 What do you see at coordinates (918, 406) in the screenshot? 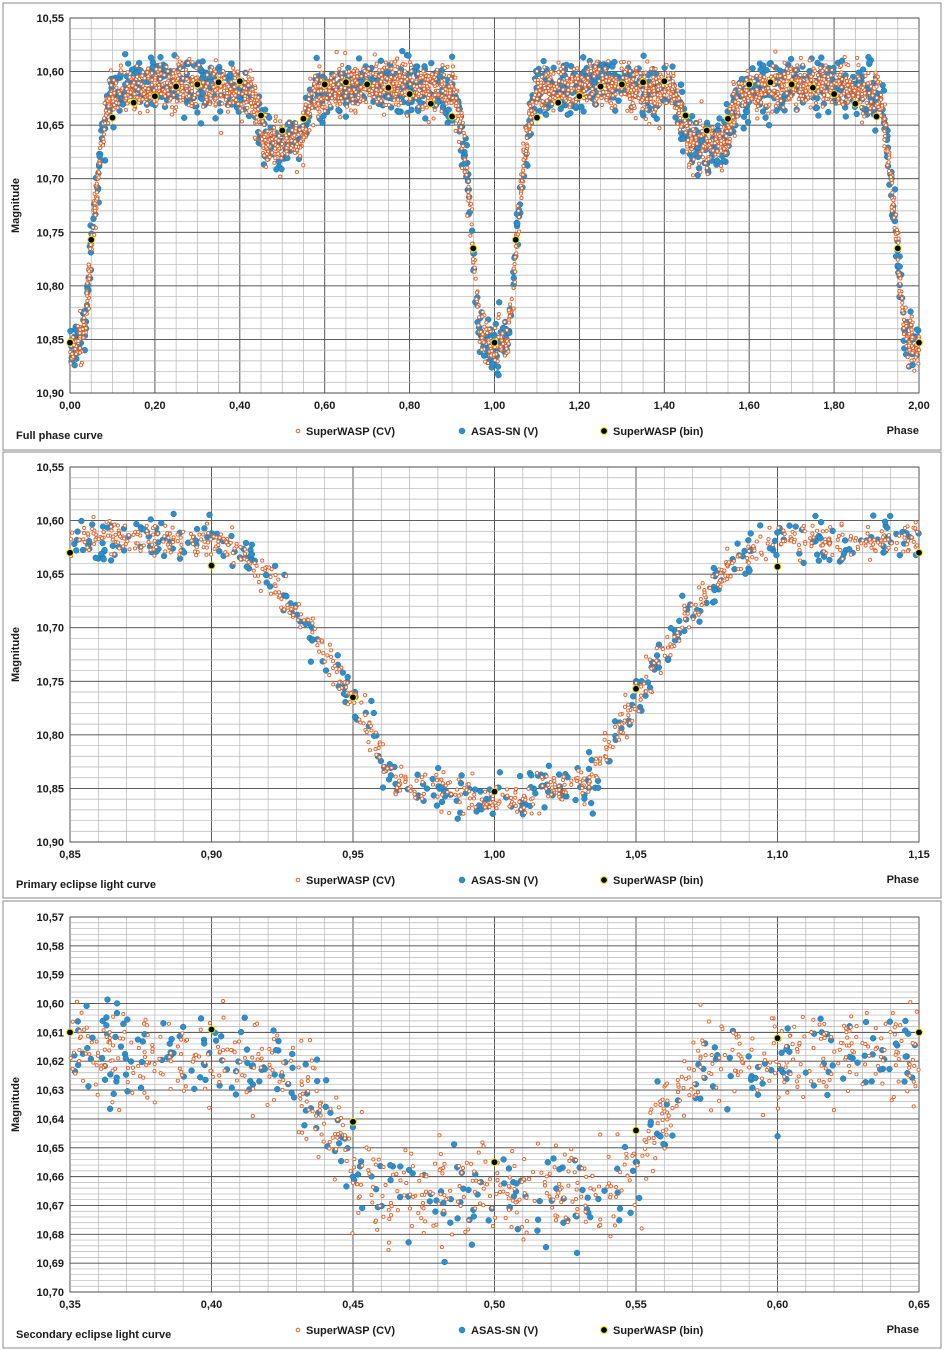
I see `x-tick-label: 2,00` at bounding box center [918, 406].